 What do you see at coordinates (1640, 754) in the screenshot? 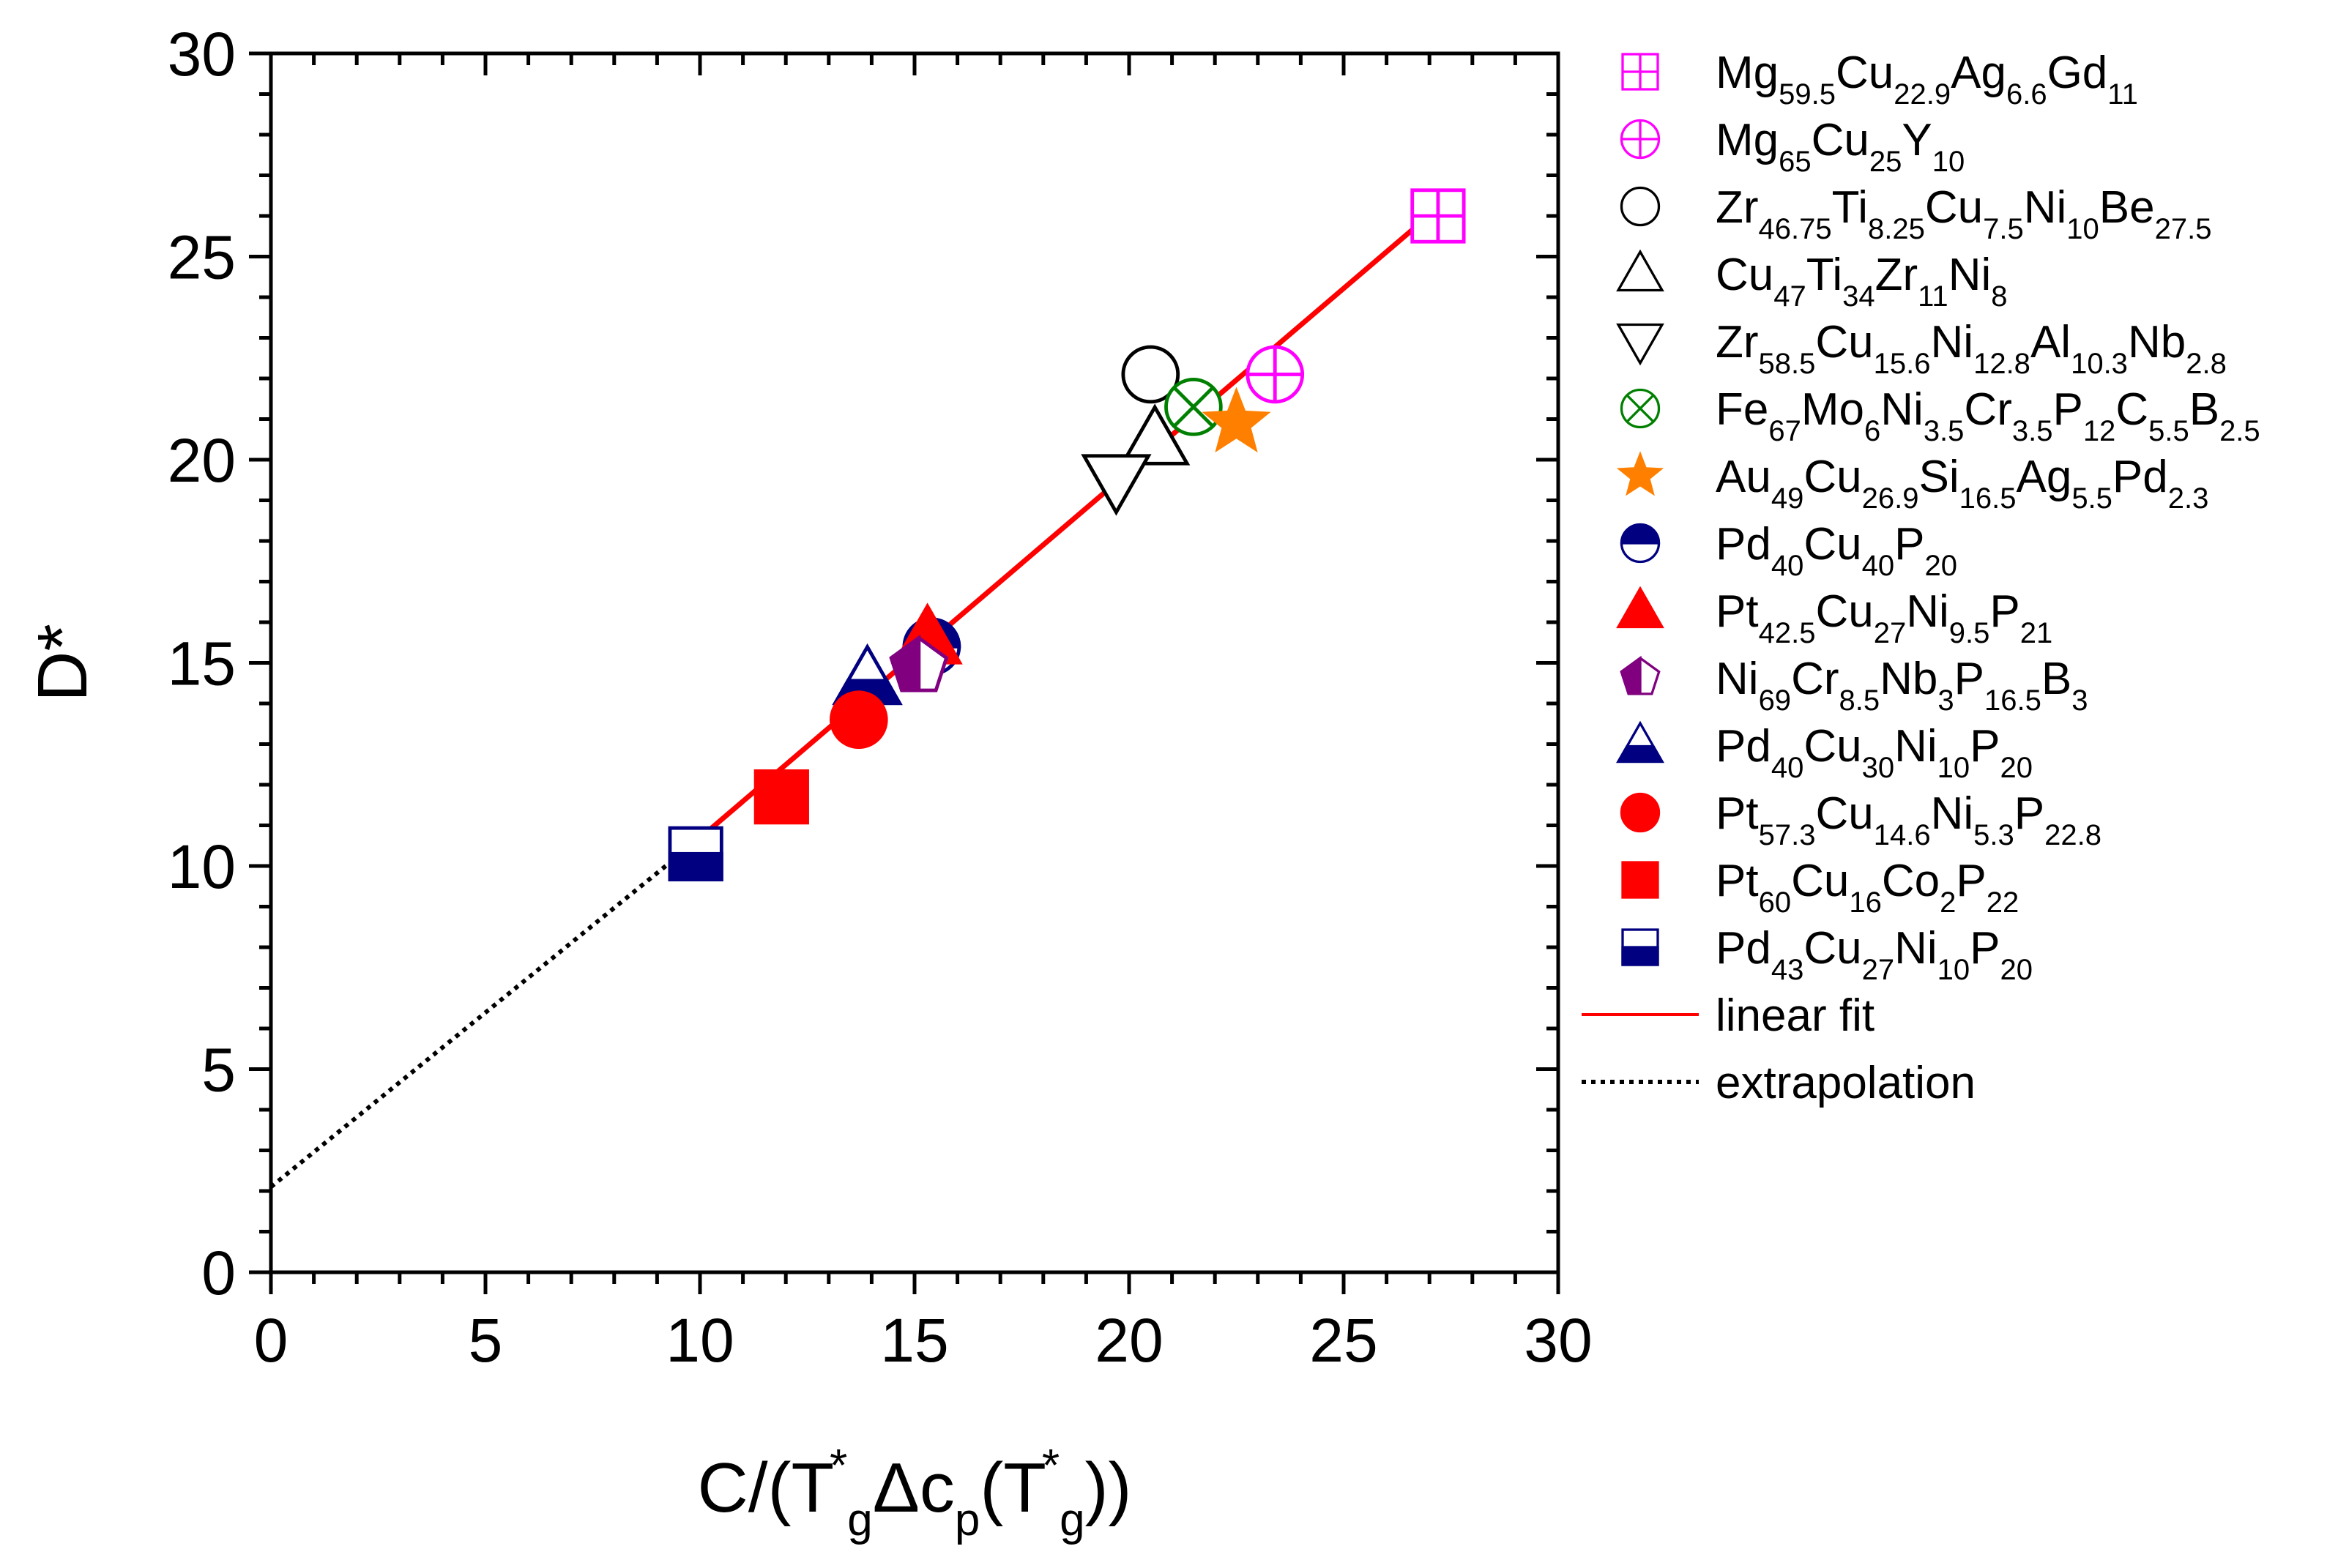
I see `legend-marker-triangle-half-bottom-part` at bounding box center [1640, 754].